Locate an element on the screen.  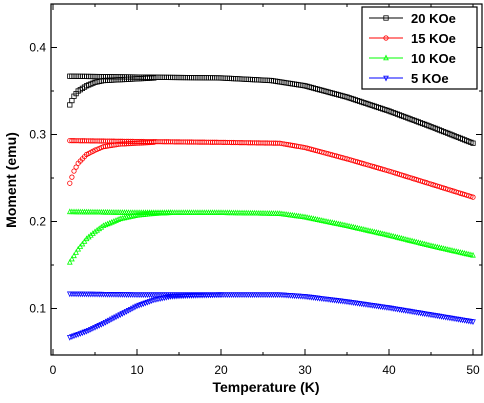
legend: 20 KOe 15 KOe 10 KOe 5 KOe is located at coordinates (419, 48).